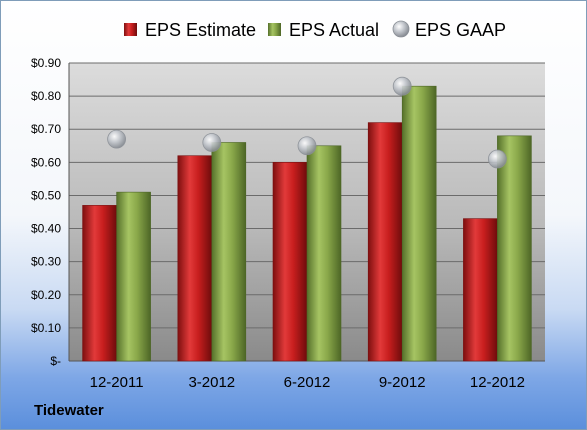  Describe the element at coordinates (46, 162) in the screenshot. I see `y-tick-label: $0.60` at that location.